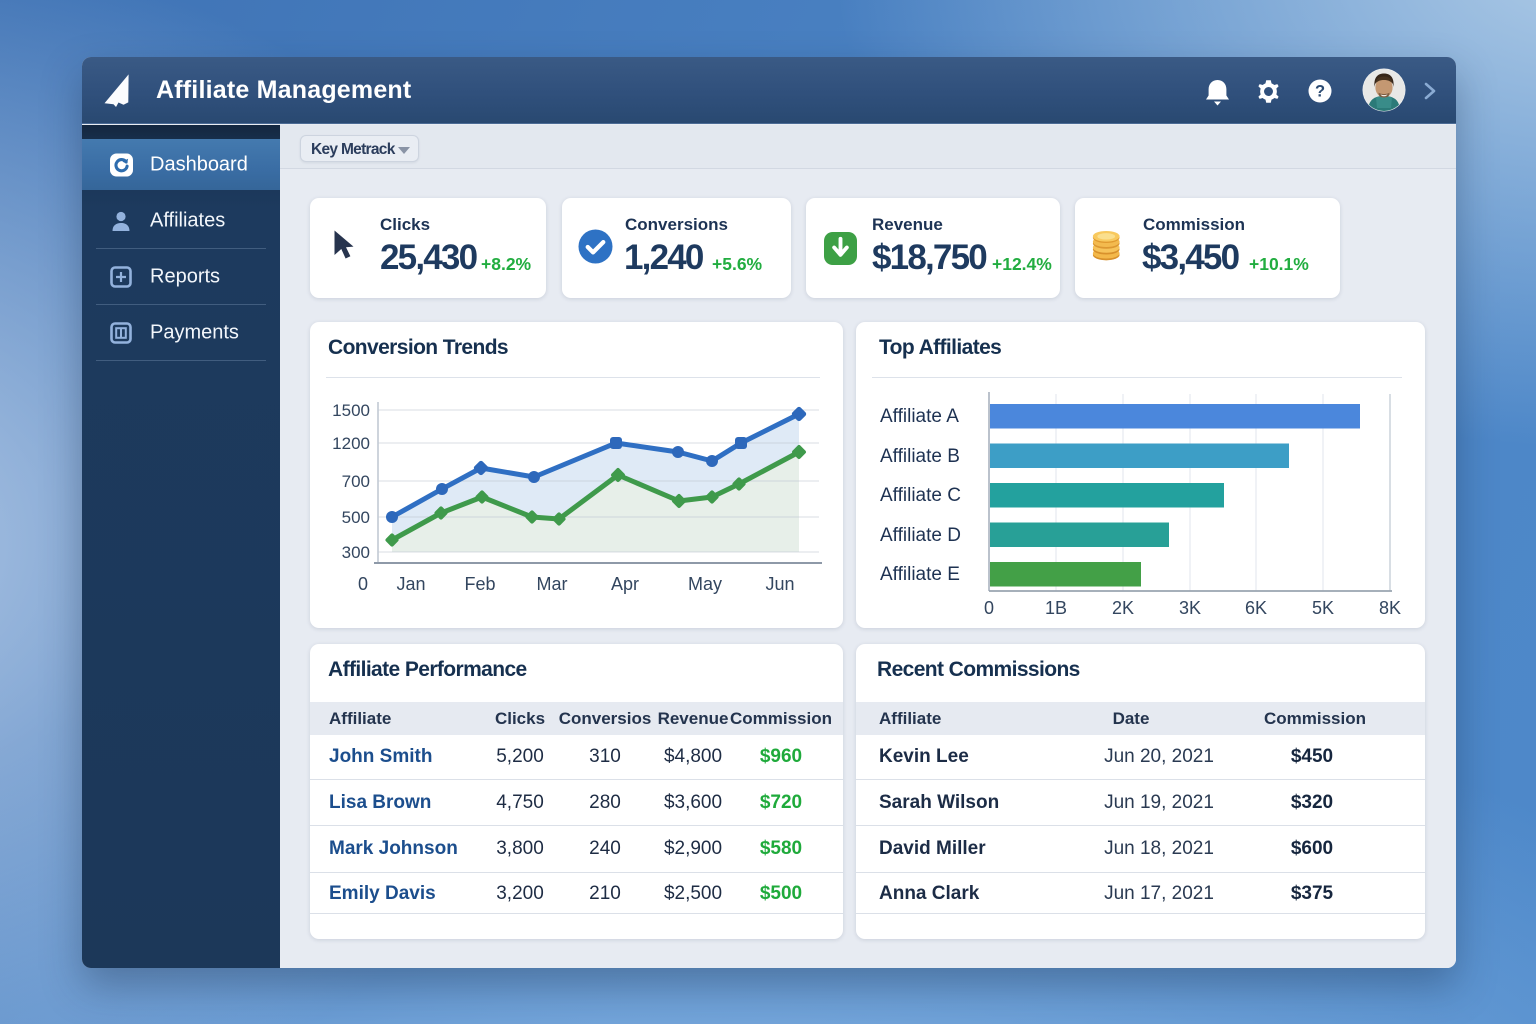 The width and height of the screenshot is (1536, 1024). What do you see at coordinates (1056, 608) in the screenshot?
I see `svg-text: 1B` at bounding box center [1056, 608].